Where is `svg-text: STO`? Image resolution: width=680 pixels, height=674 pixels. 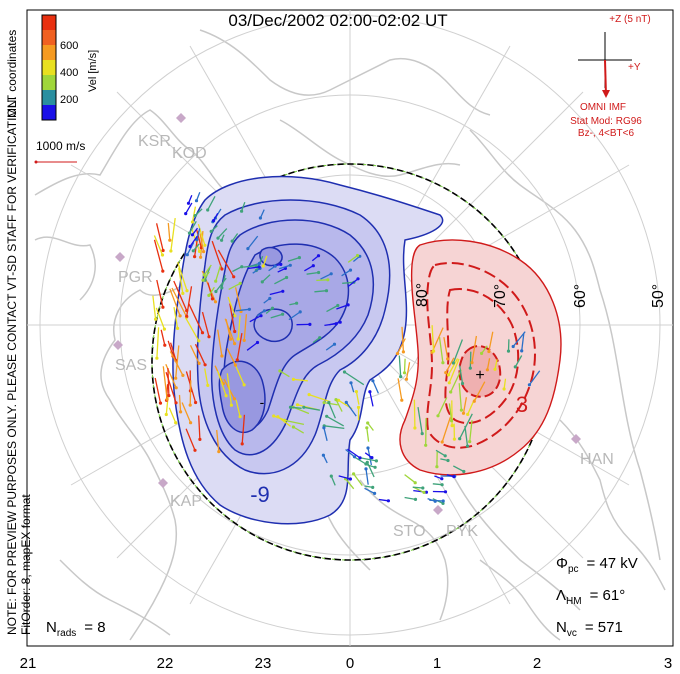 svg-text: STO is located at coordinates (409, 531).